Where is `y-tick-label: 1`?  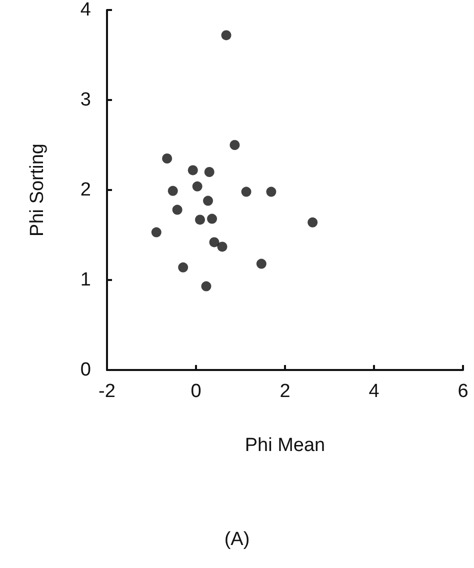
y-tick-label: 1 is located at coordinates (85, 280).